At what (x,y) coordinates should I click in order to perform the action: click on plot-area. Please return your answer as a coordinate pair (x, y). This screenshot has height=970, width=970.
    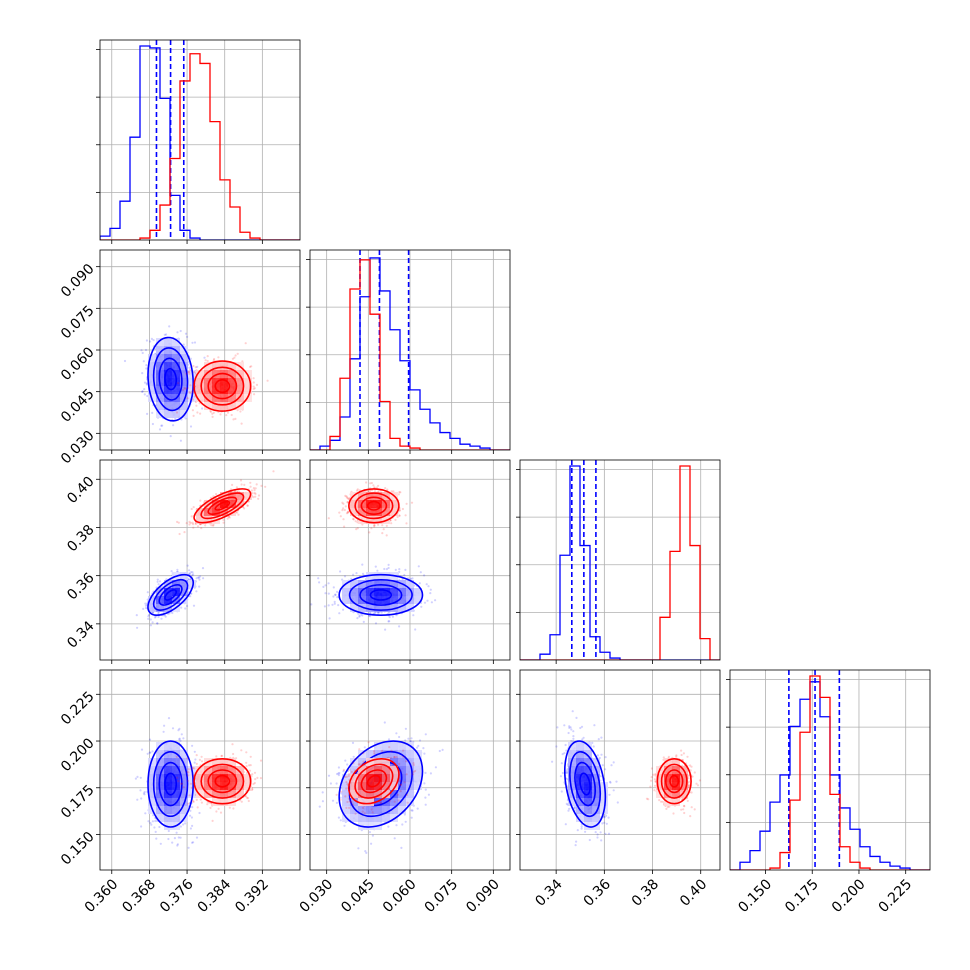
    Looking at the image, I should click on (410, 560).